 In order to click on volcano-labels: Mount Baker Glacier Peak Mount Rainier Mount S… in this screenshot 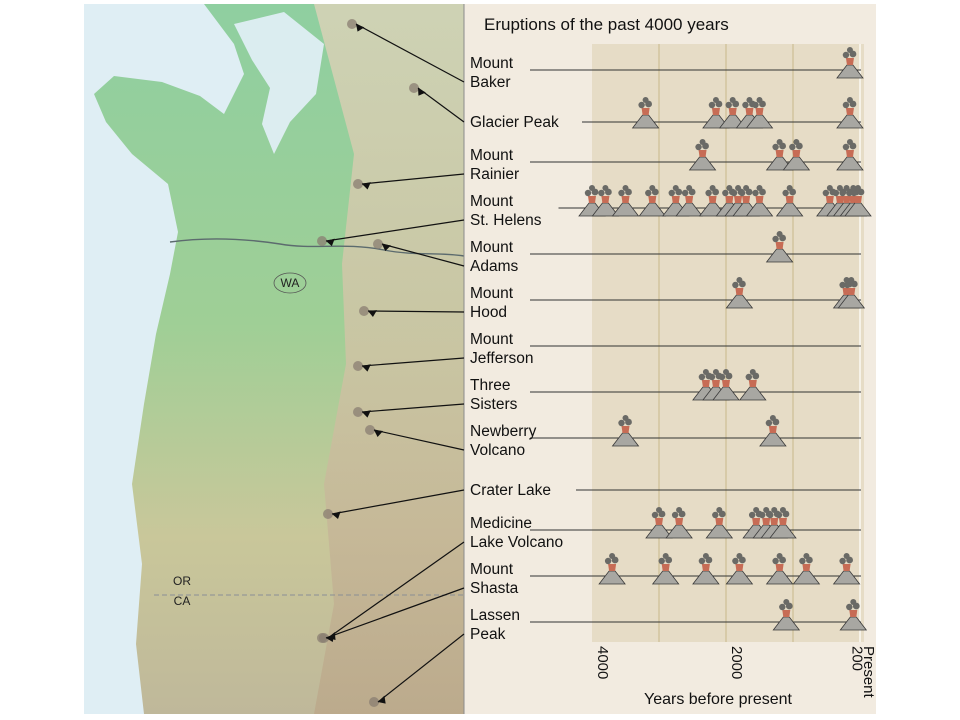, I will do `click(516, 349)`.